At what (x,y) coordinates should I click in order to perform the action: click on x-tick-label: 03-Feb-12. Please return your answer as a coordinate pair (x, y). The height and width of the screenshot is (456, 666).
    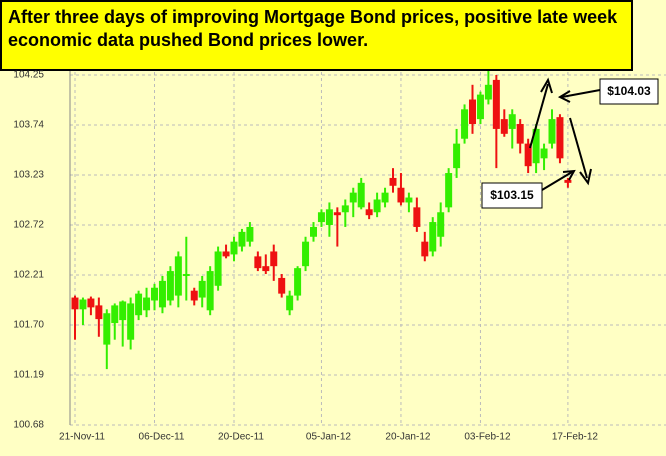
    Looking at the image, I should click on (487, 437).